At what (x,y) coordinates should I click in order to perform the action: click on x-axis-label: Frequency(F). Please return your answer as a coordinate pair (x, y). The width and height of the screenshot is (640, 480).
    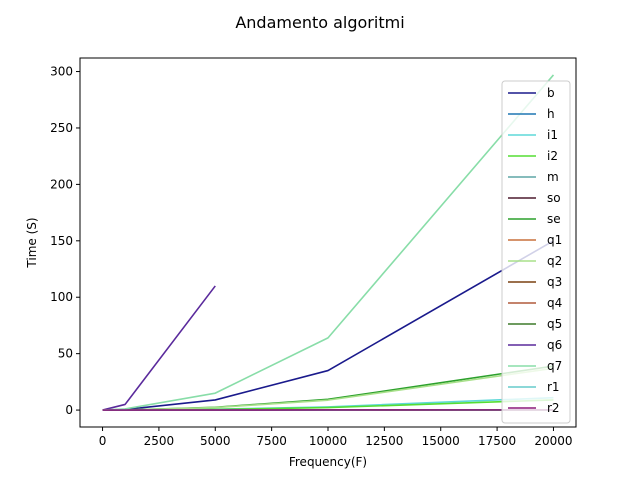
    Looking at the image, I should click on (328, 462).